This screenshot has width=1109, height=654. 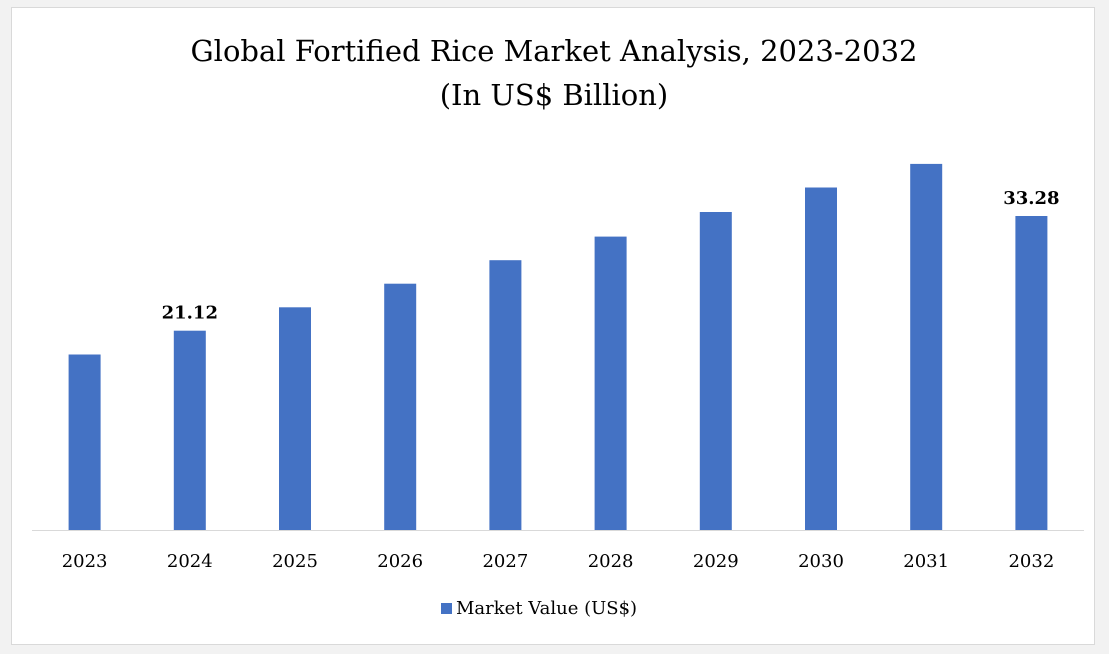 What do you see at coordinates (558, 561) in the screenshot?
I see `x-tick-labels: 2023 2024 2025 2026 2027 2028 2029 2030 2031 2032` at bounding box center [558, 561].